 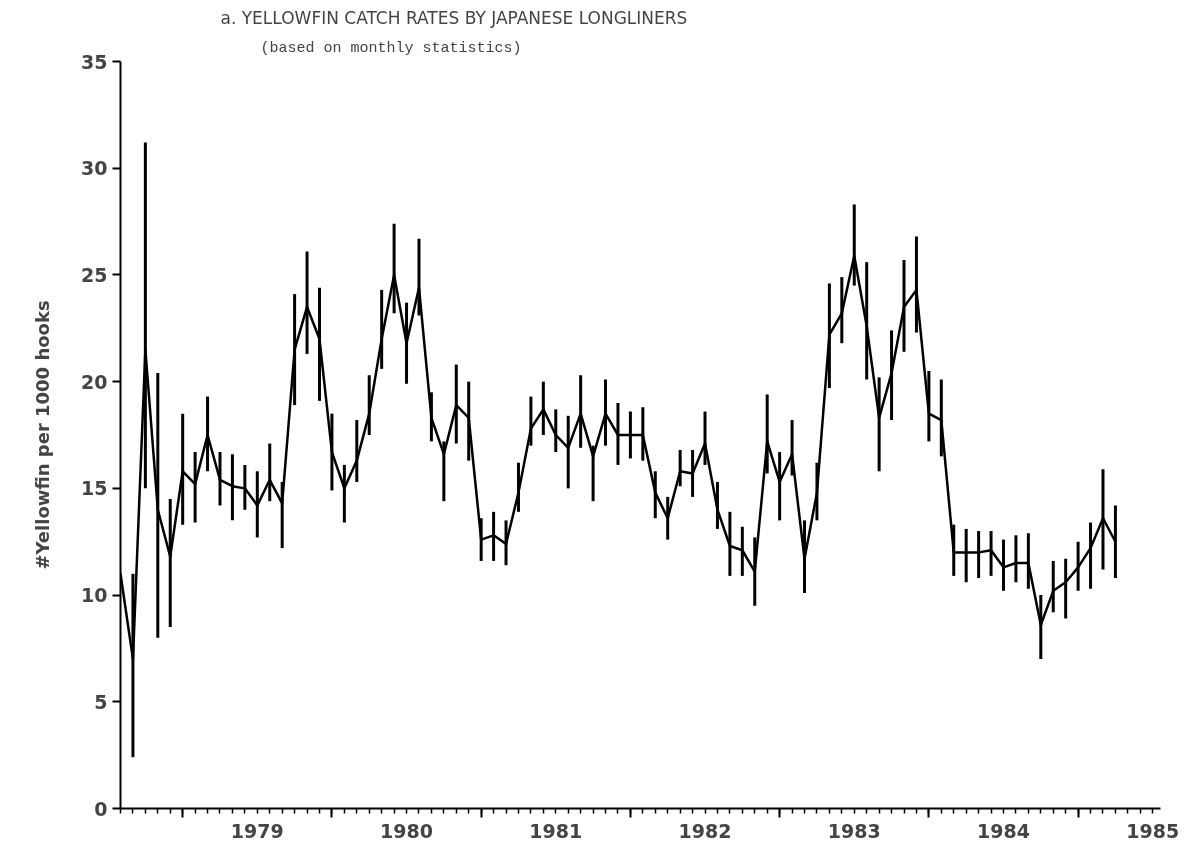 I want to click on y-tick-label: 25, so click(x=94, y=274).